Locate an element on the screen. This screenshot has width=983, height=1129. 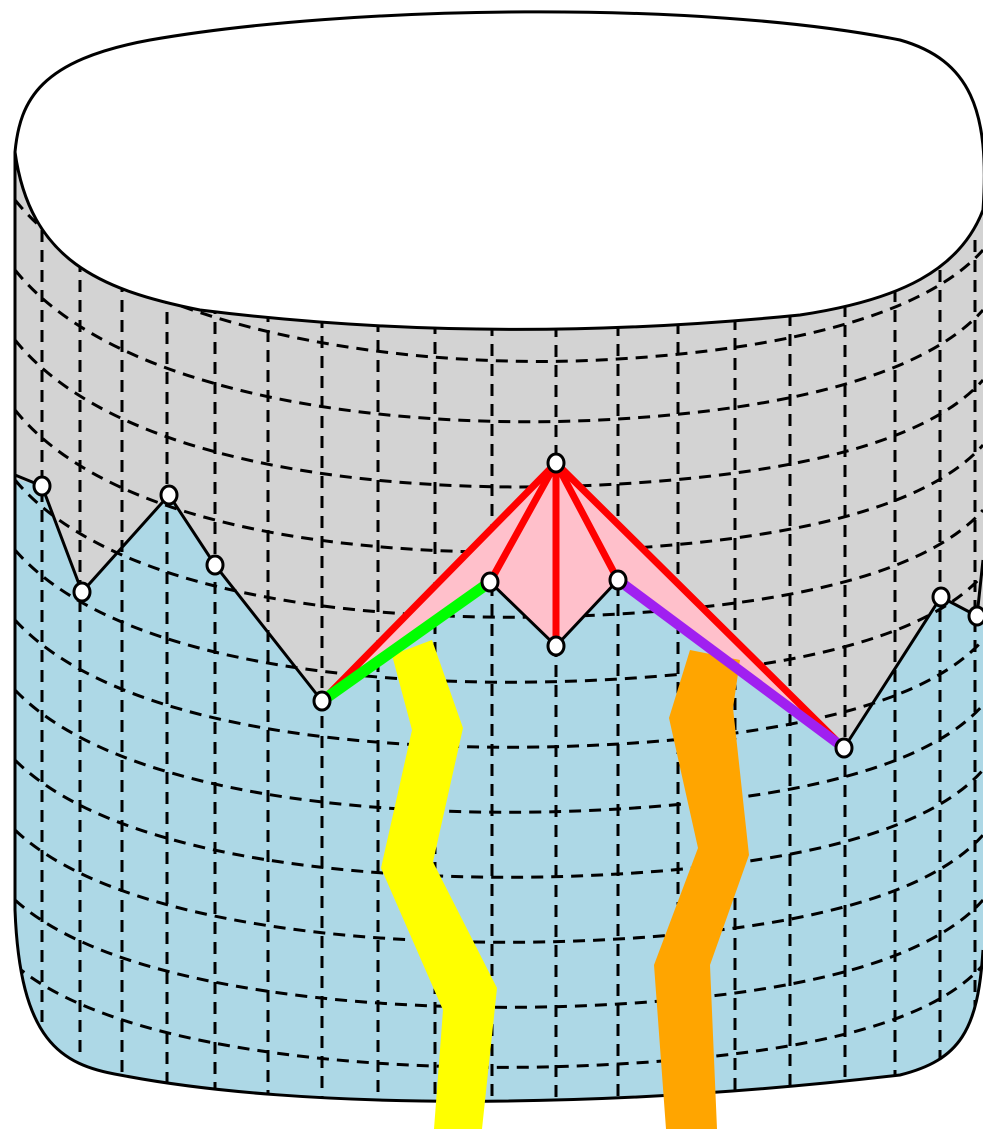
green-edge is located at coordinates (406, 641).